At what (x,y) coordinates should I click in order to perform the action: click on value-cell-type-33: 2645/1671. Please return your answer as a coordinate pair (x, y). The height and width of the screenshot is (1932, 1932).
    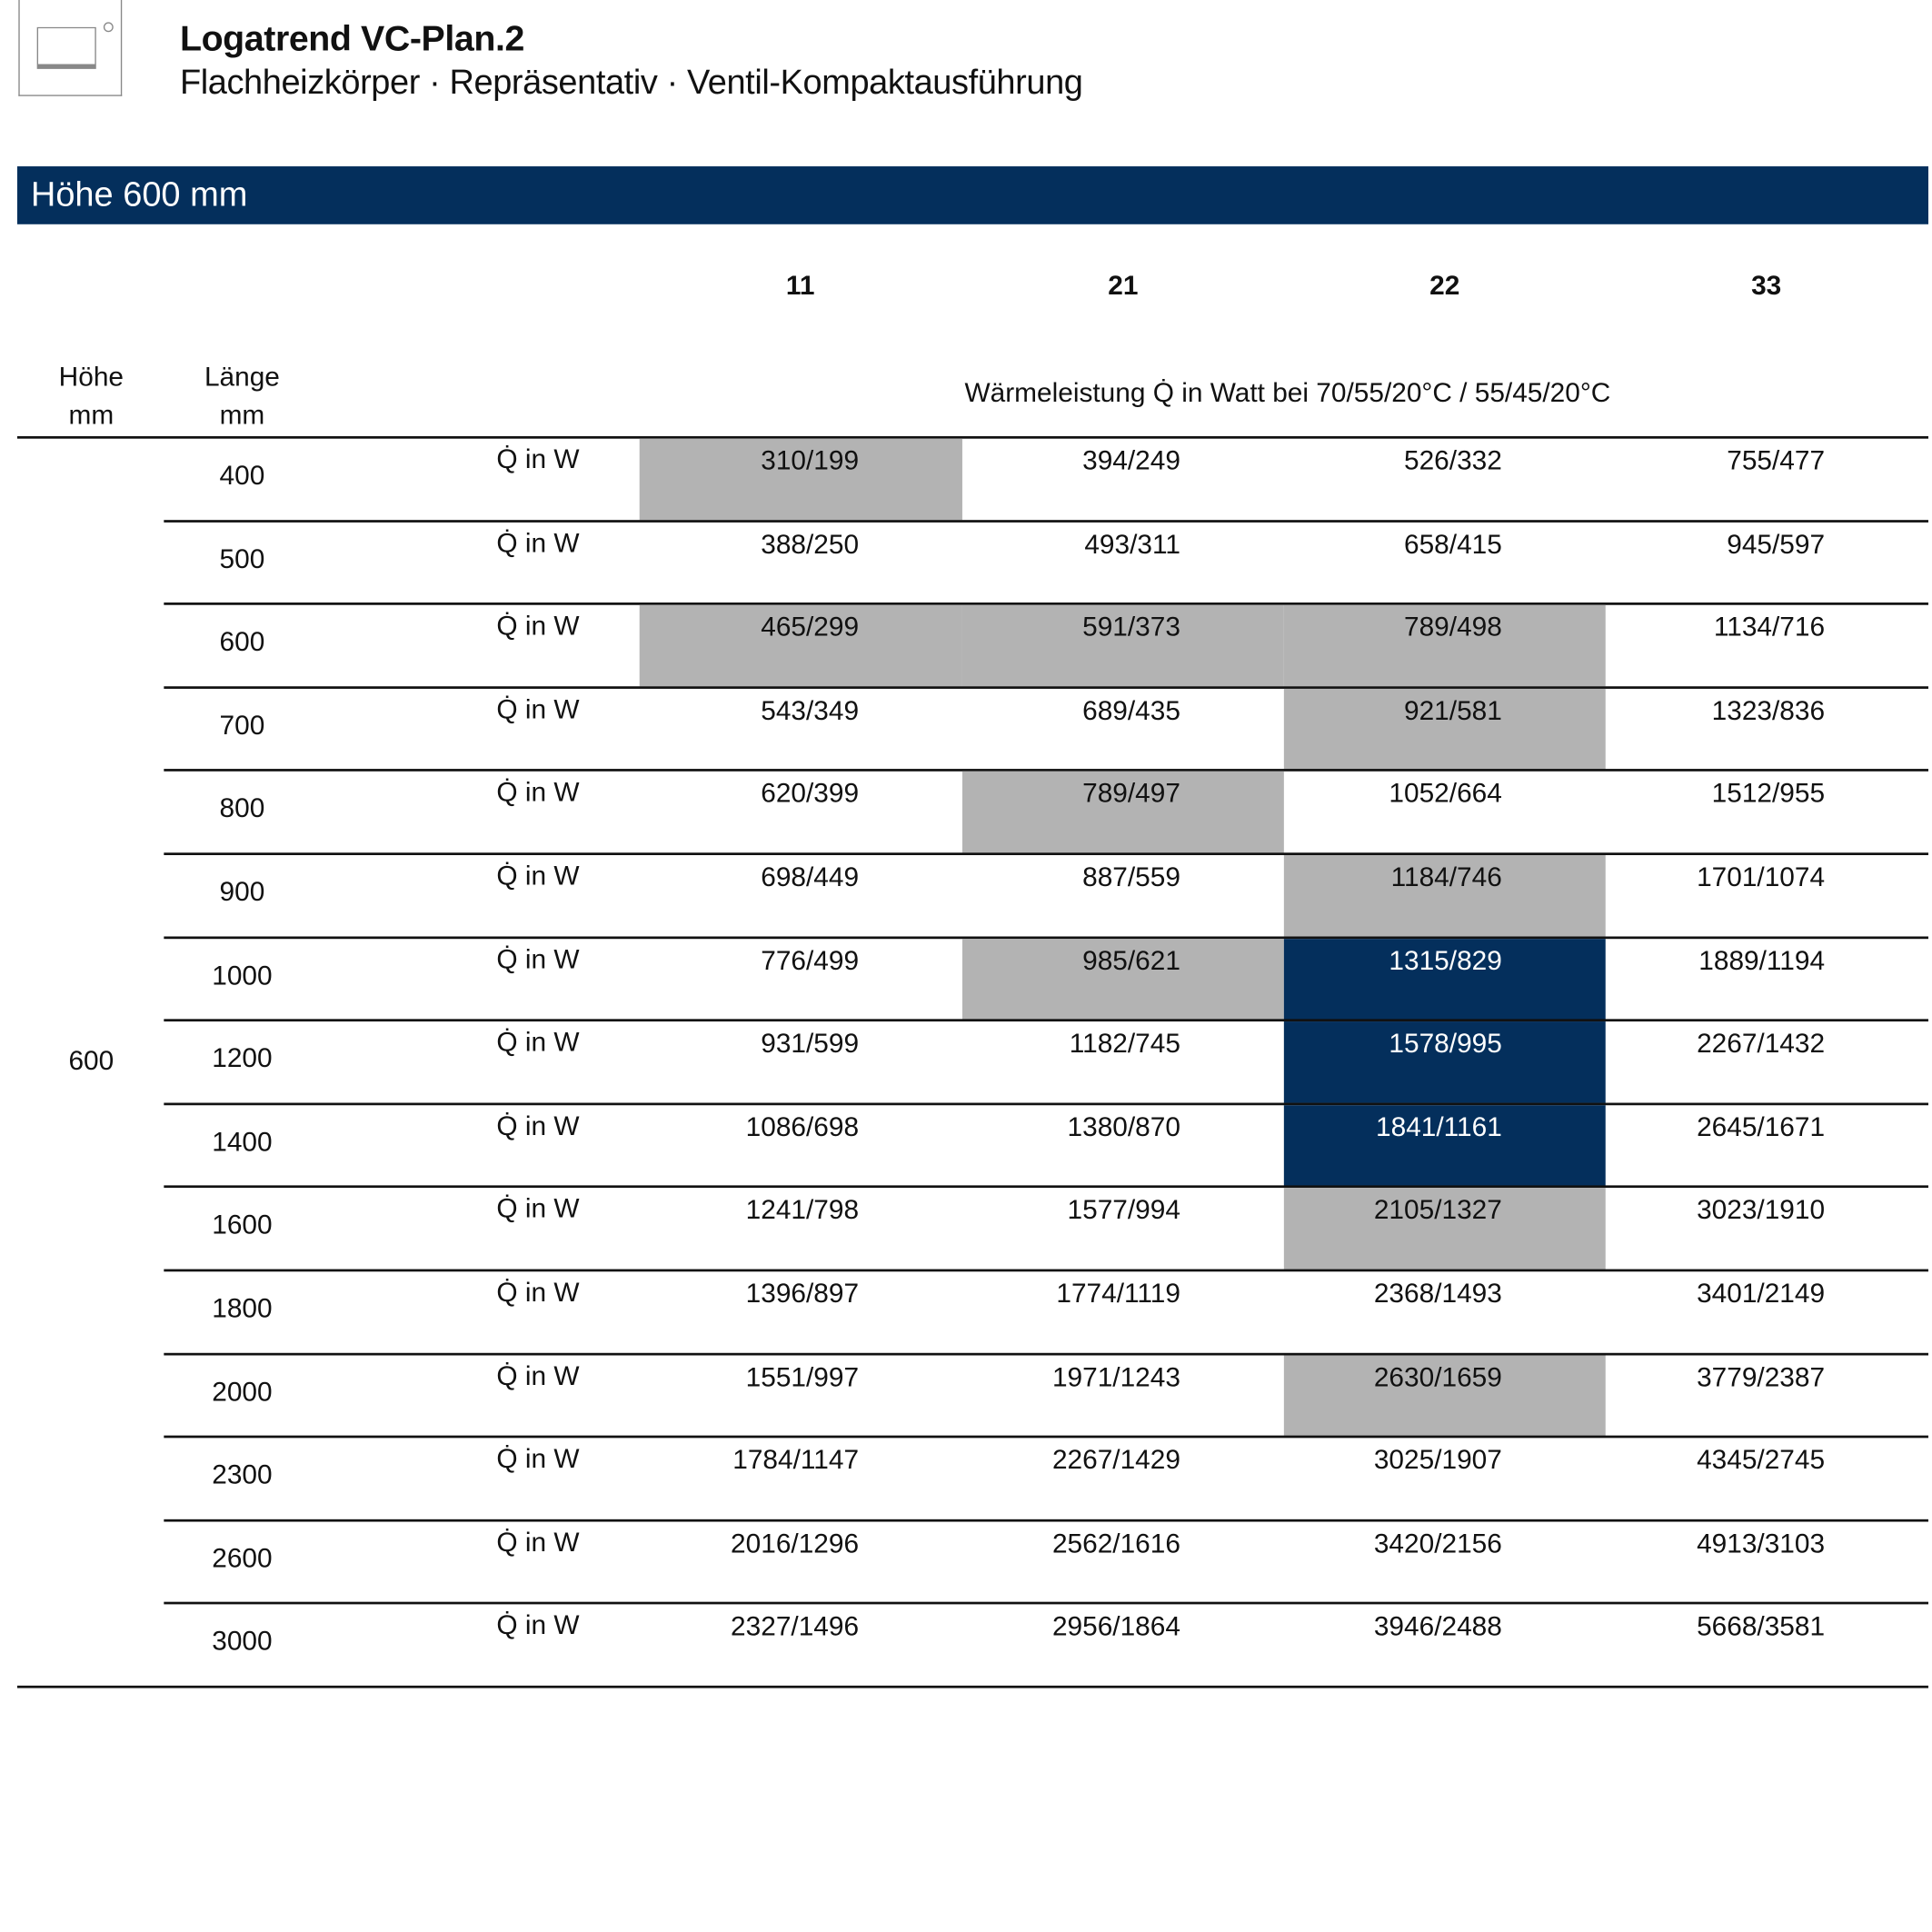
    Looking at the image, I should click on (1761, 1126).